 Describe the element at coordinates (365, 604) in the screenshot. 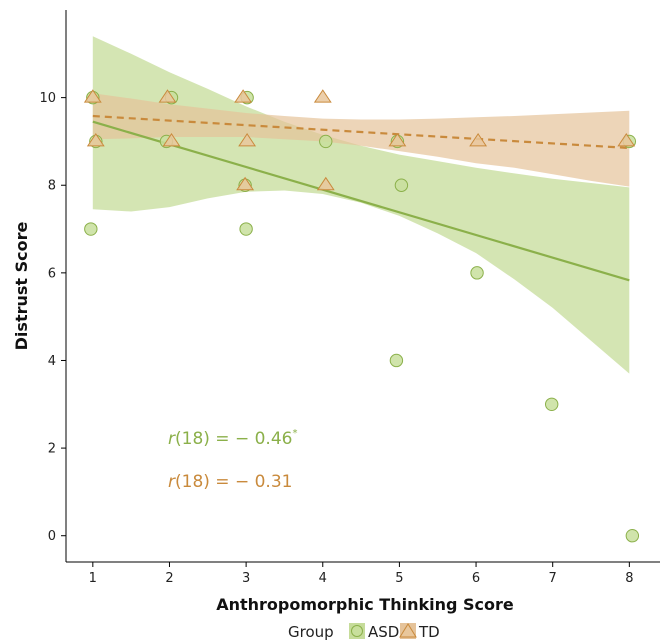

I see `x-axis-title: Anthropomorphic Thinking Score` at that location.